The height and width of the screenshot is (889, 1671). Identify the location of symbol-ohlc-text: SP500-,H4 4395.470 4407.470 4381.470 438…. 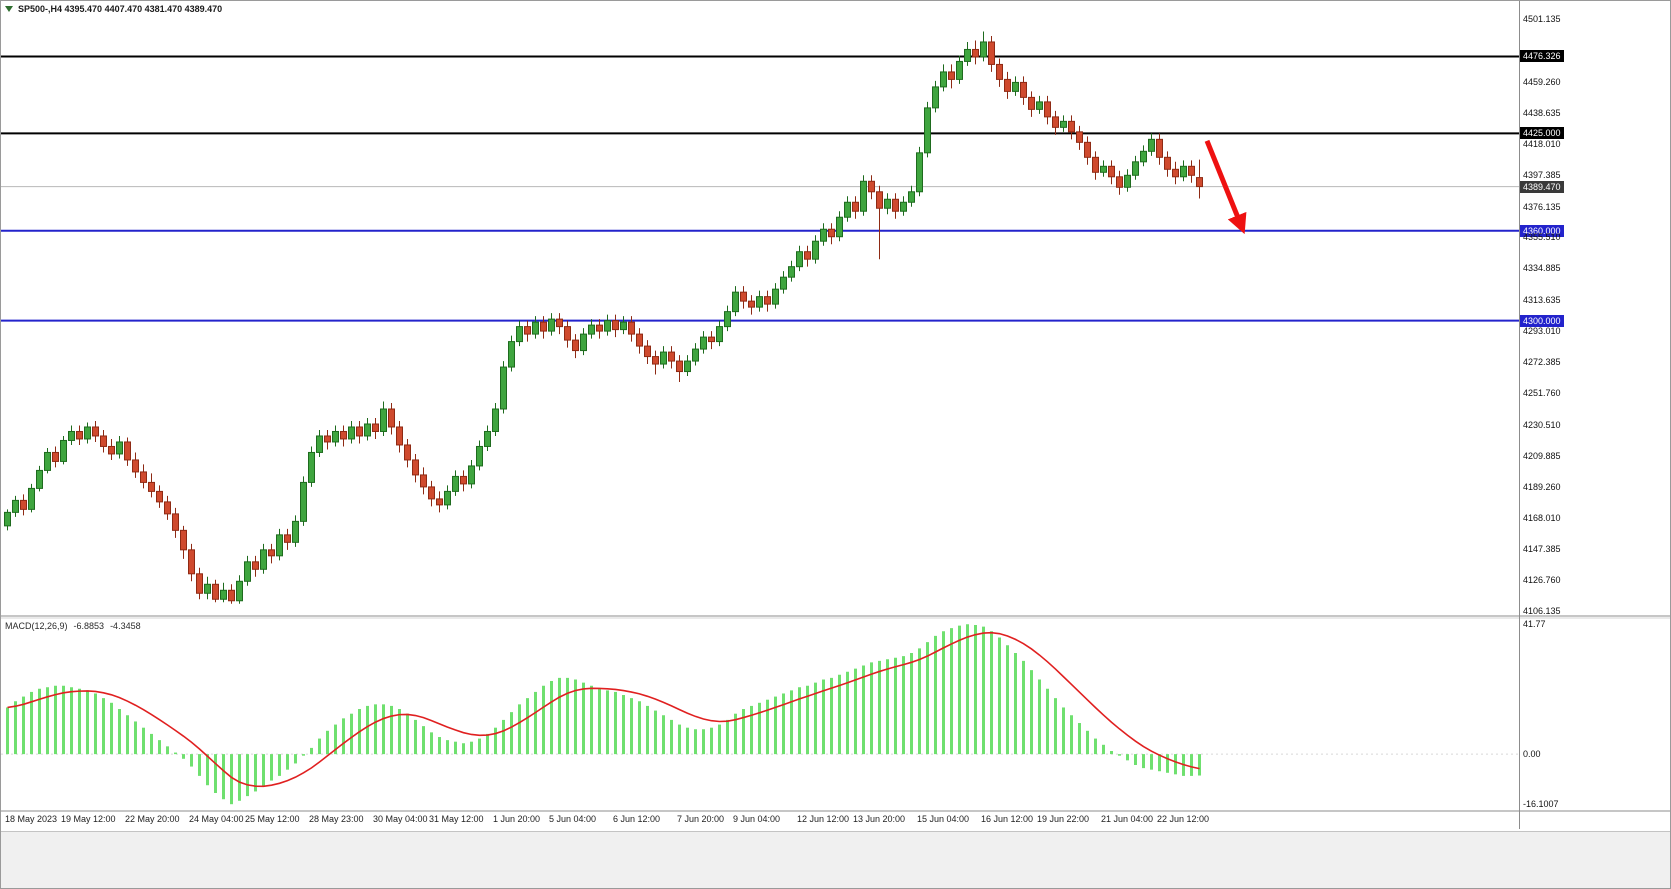
(120, 9).